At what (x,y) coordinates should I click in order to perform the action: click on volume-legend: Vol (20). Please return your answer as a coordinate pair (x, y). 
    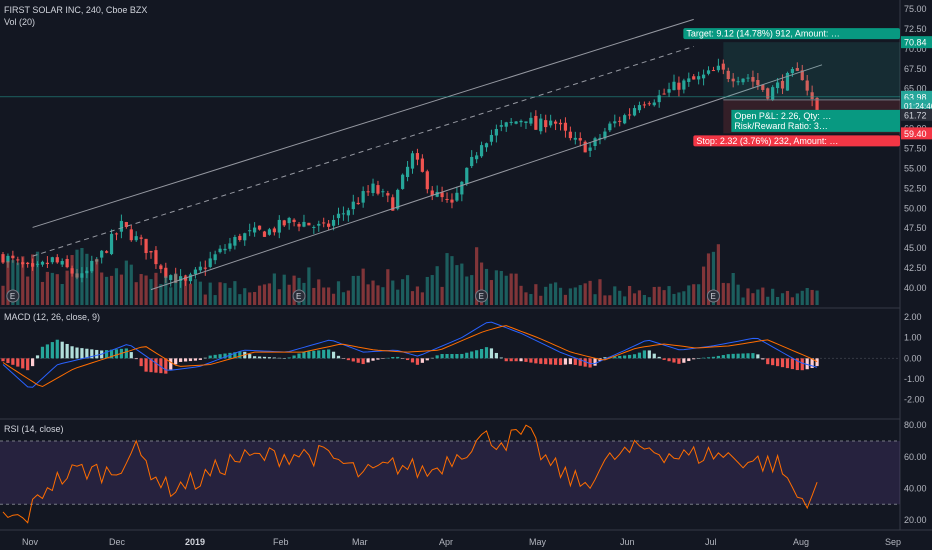
    Looking at the image, I should click on (20, 22).